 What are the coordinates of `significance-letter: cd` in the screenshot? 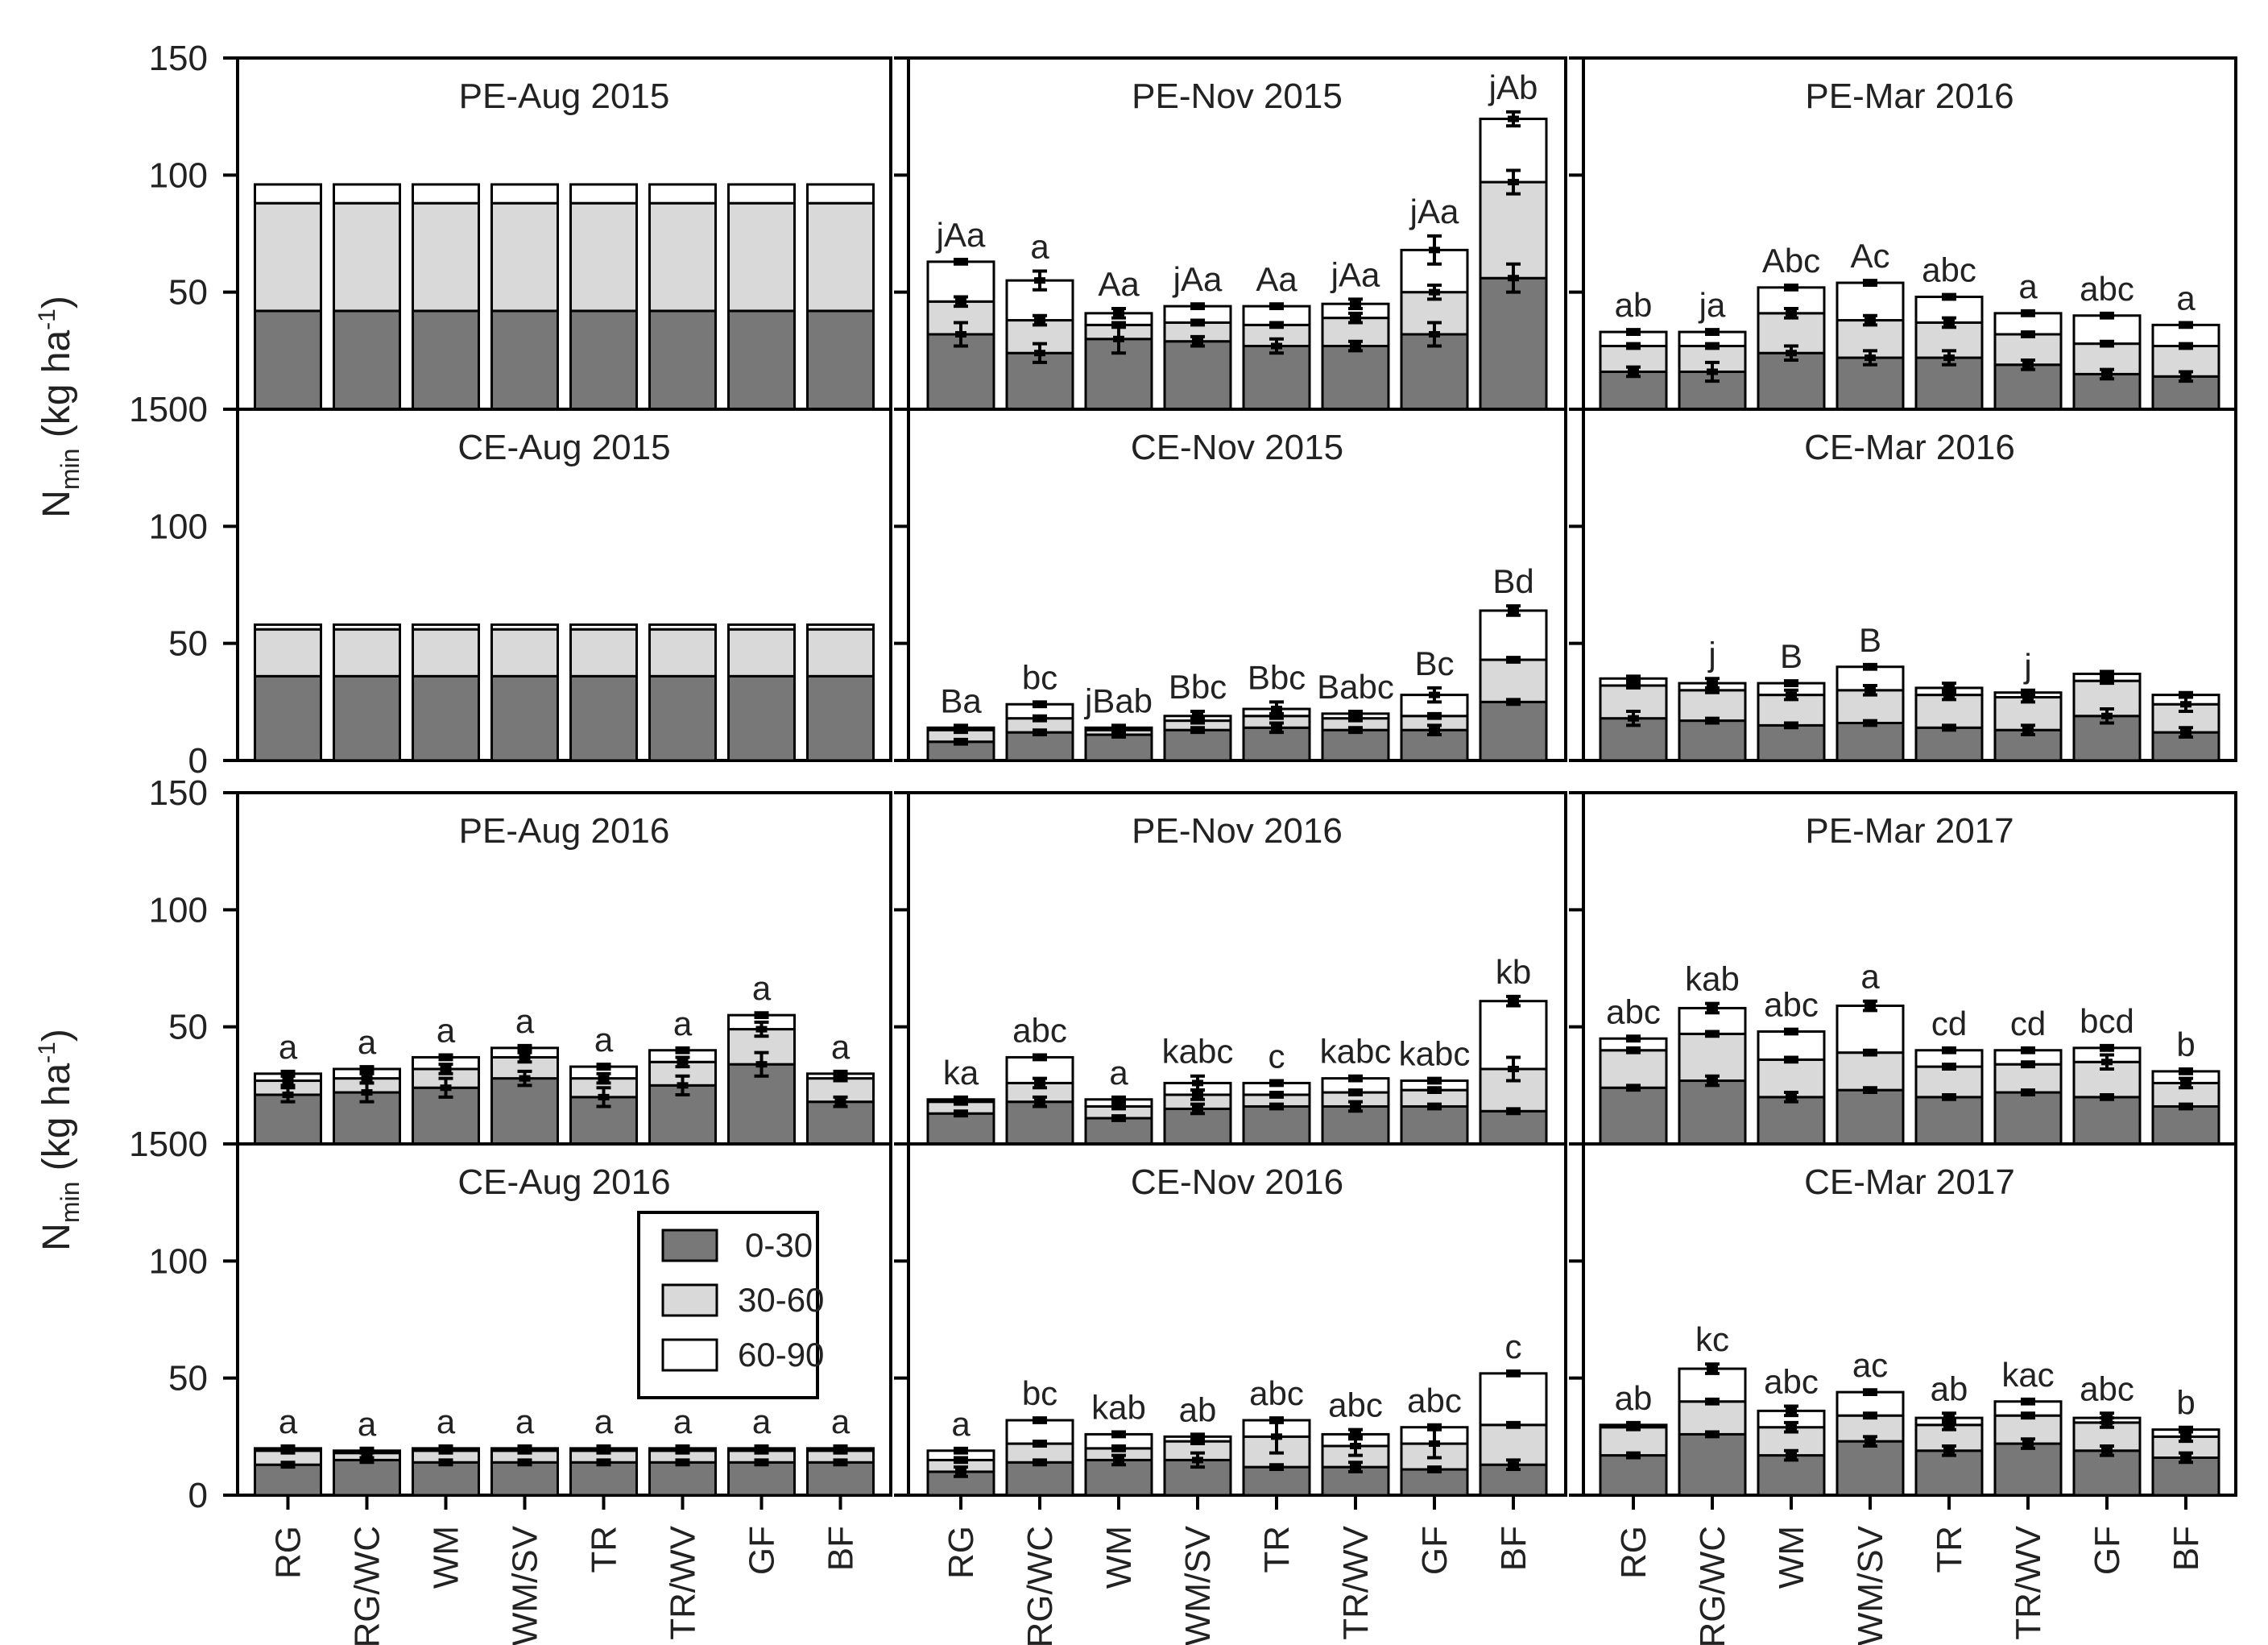 It's located at (1949, 1023).